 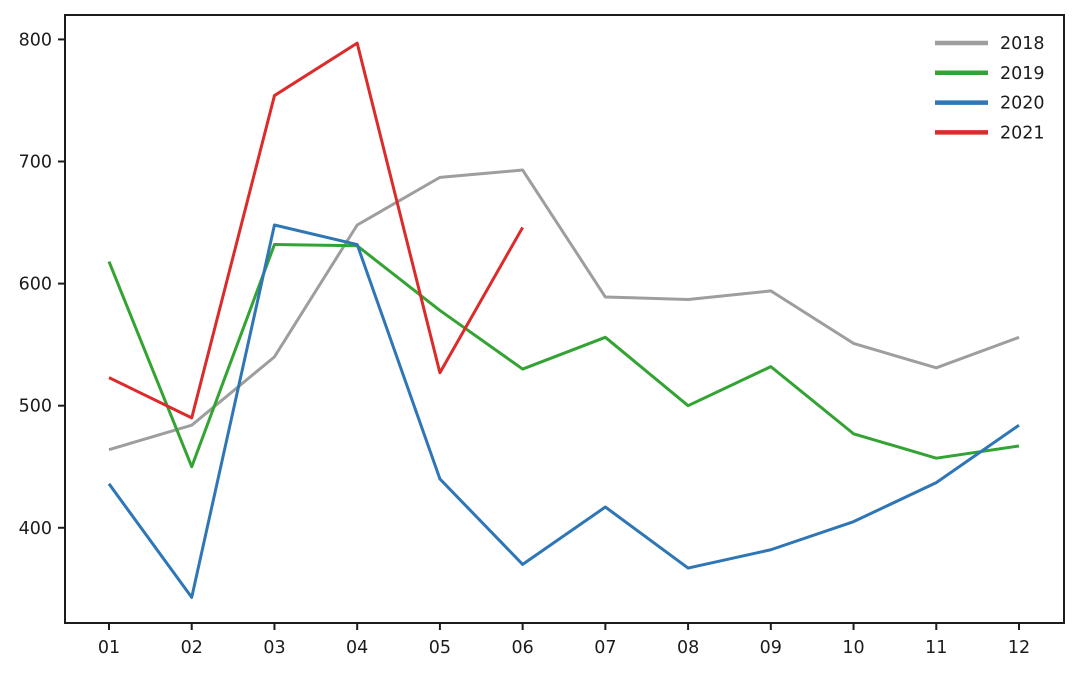 I want to click on y-axis-tick-label: 800, so click(x=35, y=40).